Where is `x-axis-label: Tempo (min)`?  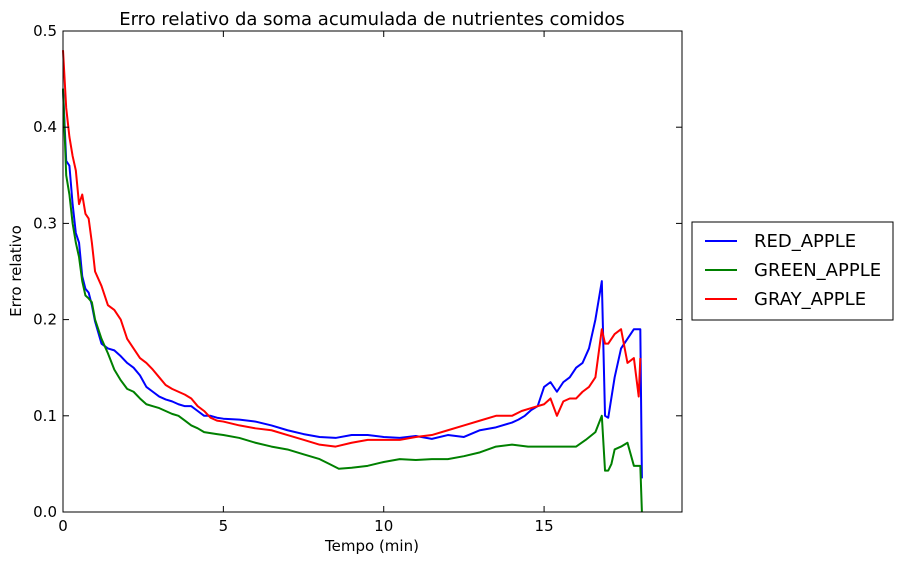 x-axis-label: Tempo (min) is located at coordinates (371, 546).